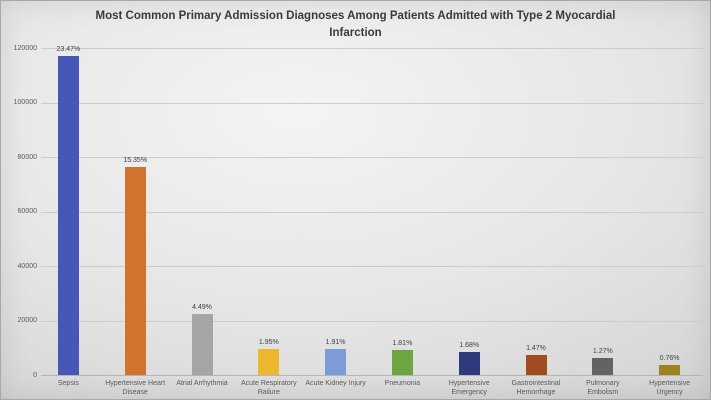 This screenshot has height=400, width=711. I want to click on bar-value-label: 4.49%, so click(202, 307).